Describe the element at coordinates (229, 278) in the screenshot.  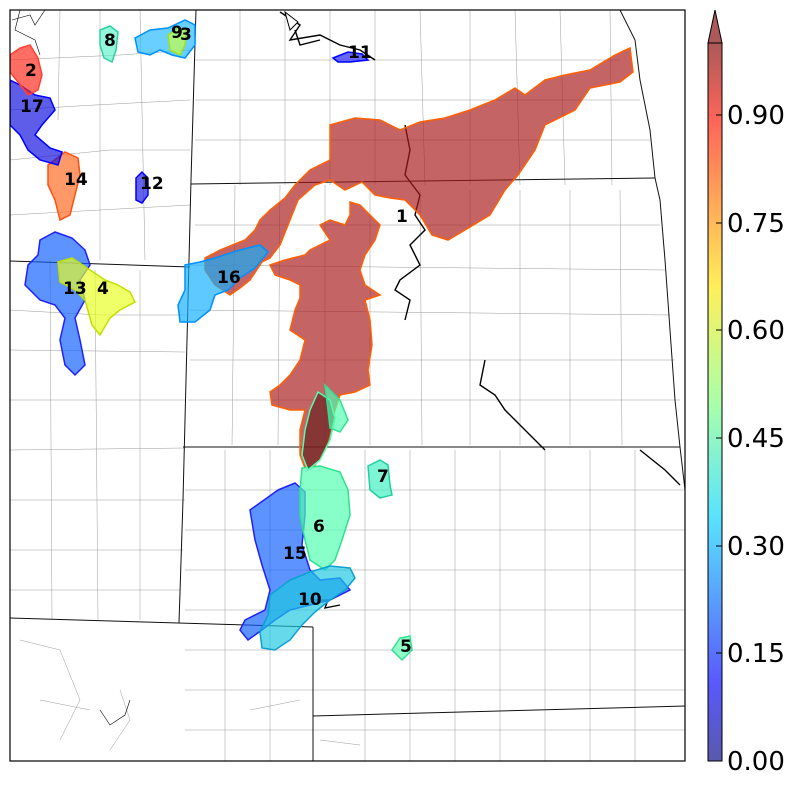
I see `label-region-16: 16` at that location.